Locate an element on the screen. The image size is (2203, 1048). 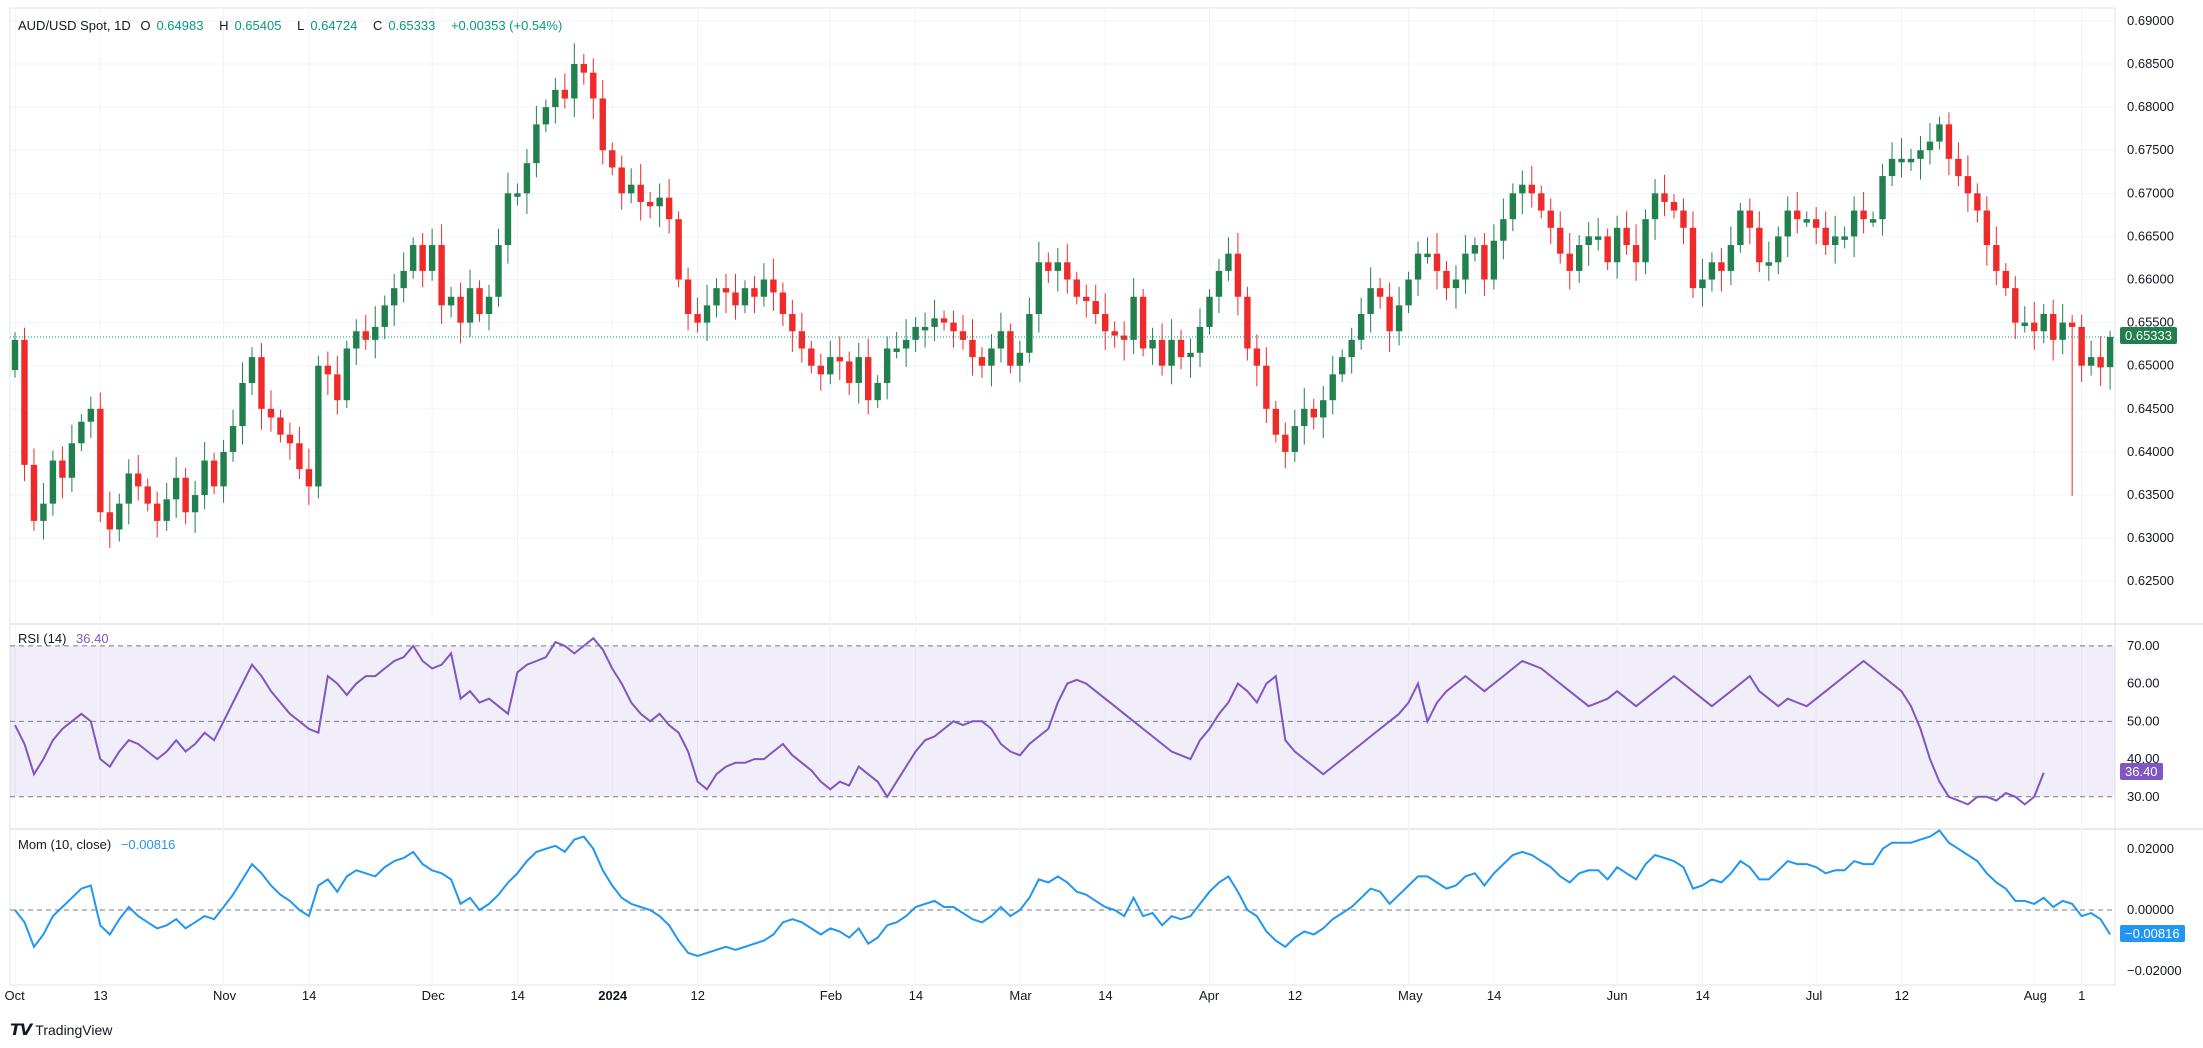
mom-value: −0.00816 is located at coordinates (148, 844).